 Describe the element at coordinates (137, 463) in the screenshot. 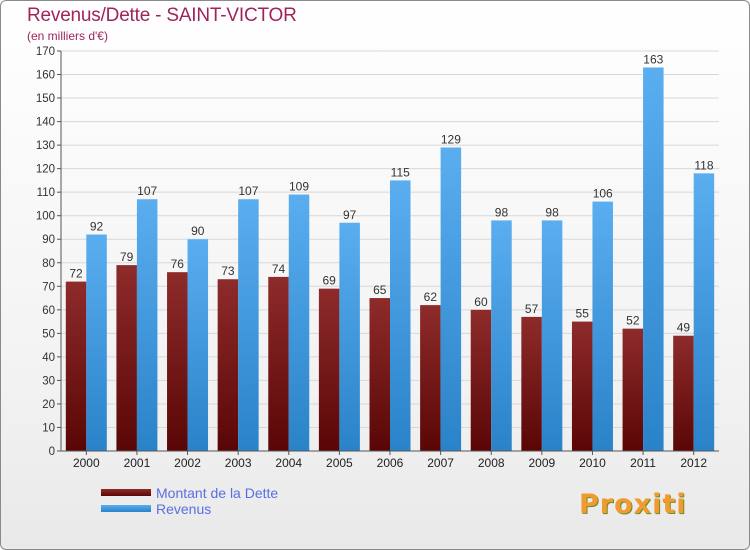

I see `x-tick-label: 2001` at that location.